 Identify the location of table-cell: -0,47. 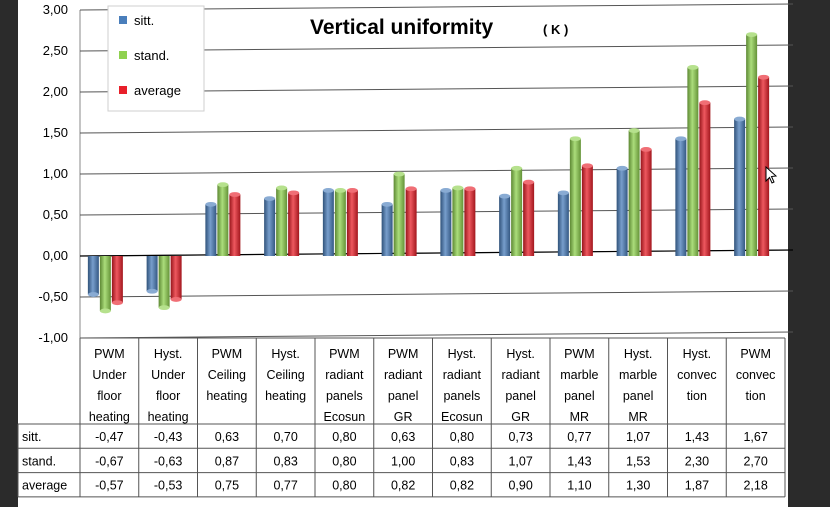
(109, 437).